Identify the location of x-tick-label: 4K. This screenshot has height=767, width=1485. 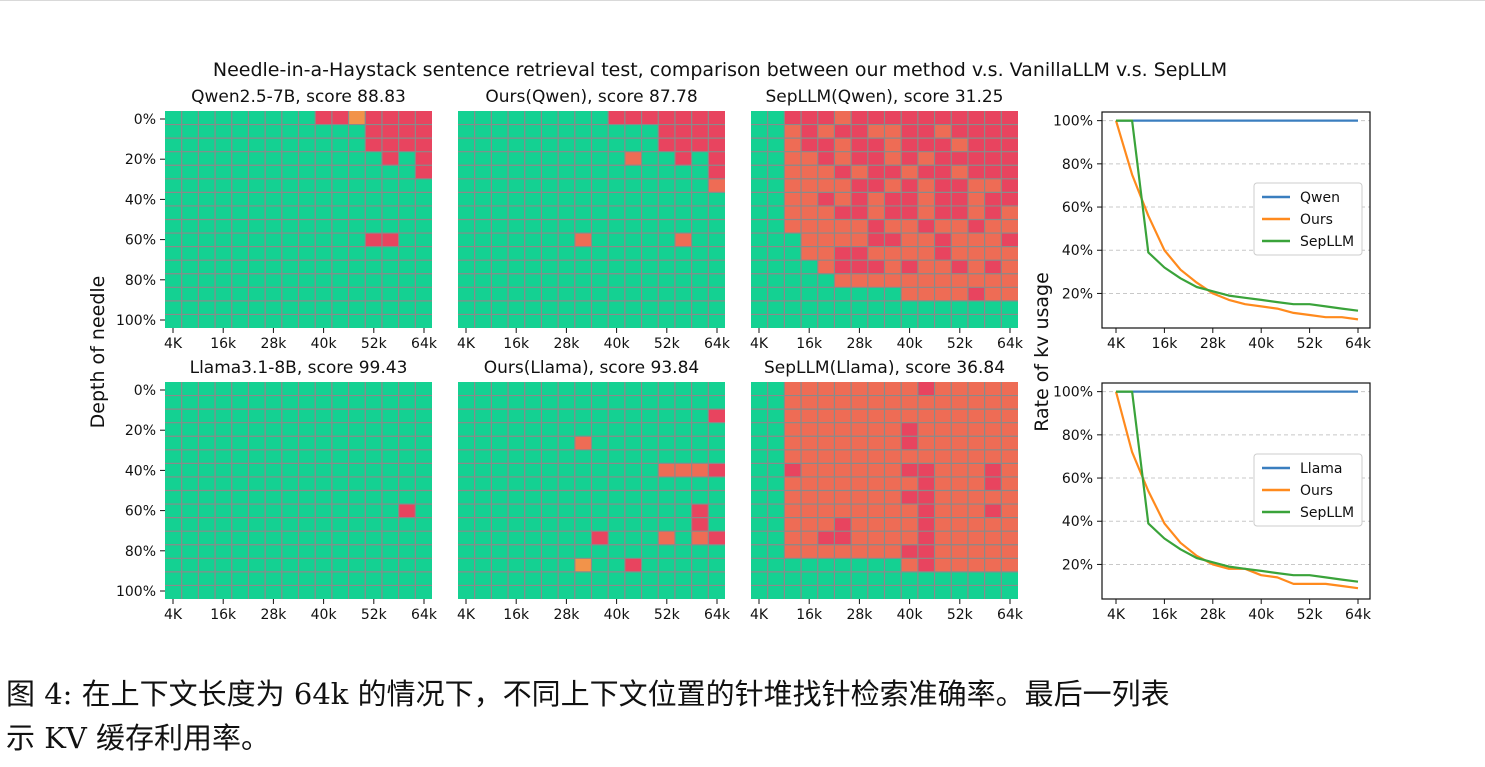
(759, 615).